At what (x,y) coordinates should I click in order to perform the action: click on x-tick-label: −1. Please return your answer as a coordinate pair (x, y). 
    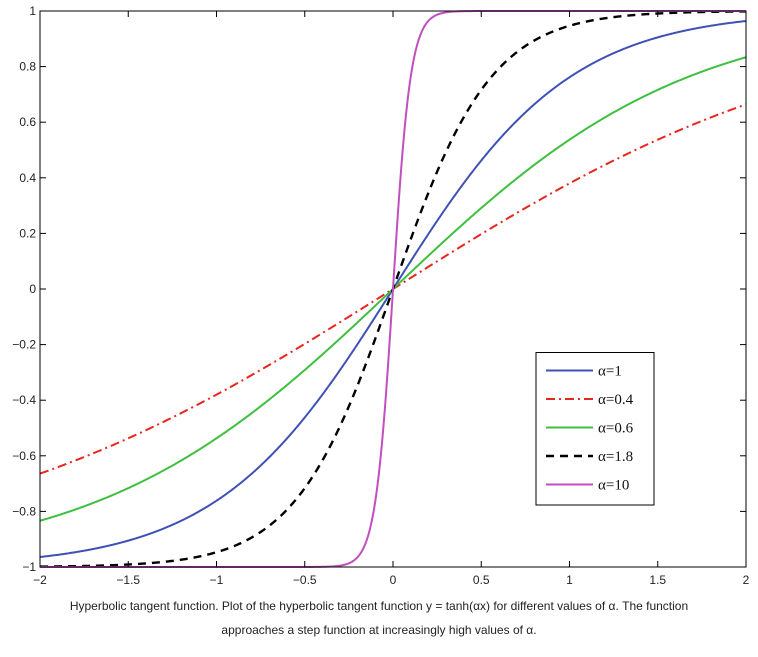
    Looking at the image, I should click on (217, 580).